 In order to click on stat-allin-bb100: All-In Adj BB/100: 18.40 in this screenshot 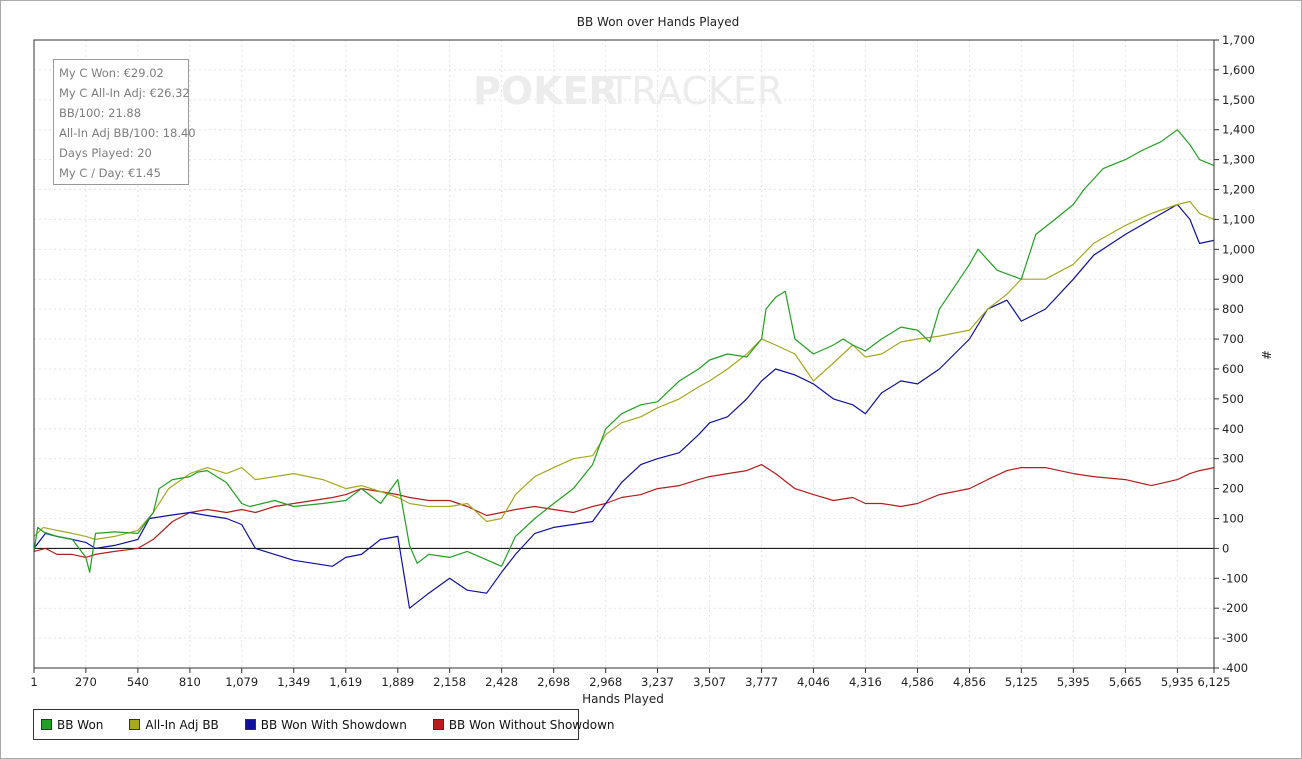, I will do `click(127, 133)`.